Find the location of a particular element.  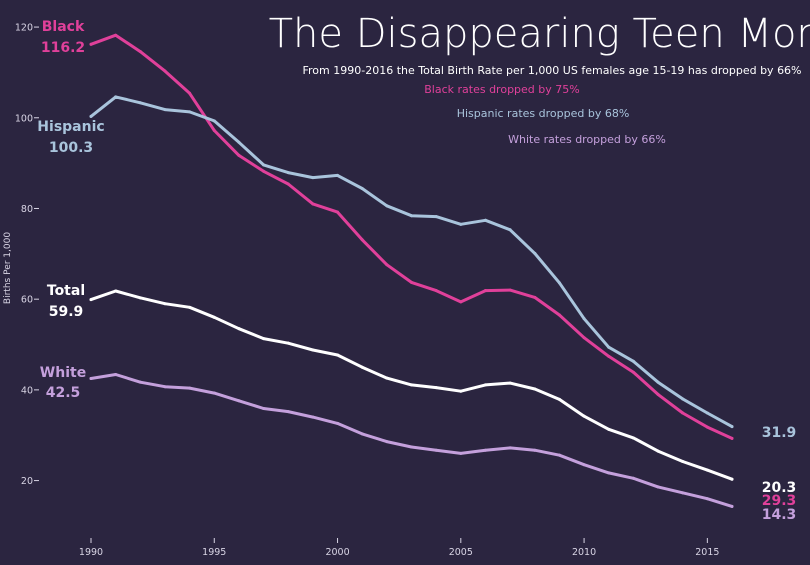

x-axis: 1990 1995 2000 2005 2010 2015 is located at coordinates (399, 548).